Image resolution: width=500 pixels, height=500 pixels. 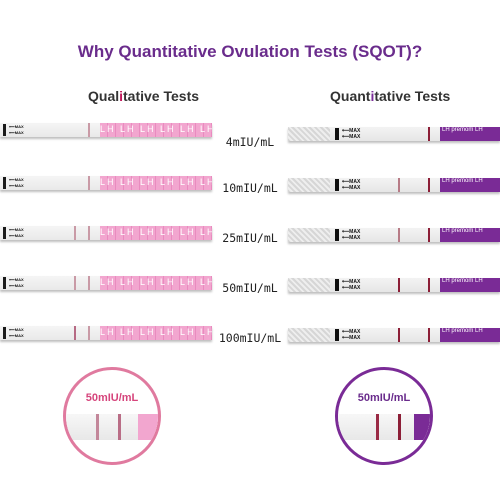 What do you see at coordinates (250, 238) in the screenshot?
I see `concentration-label: 25mIU/mL` at bounding box center [250, 238].